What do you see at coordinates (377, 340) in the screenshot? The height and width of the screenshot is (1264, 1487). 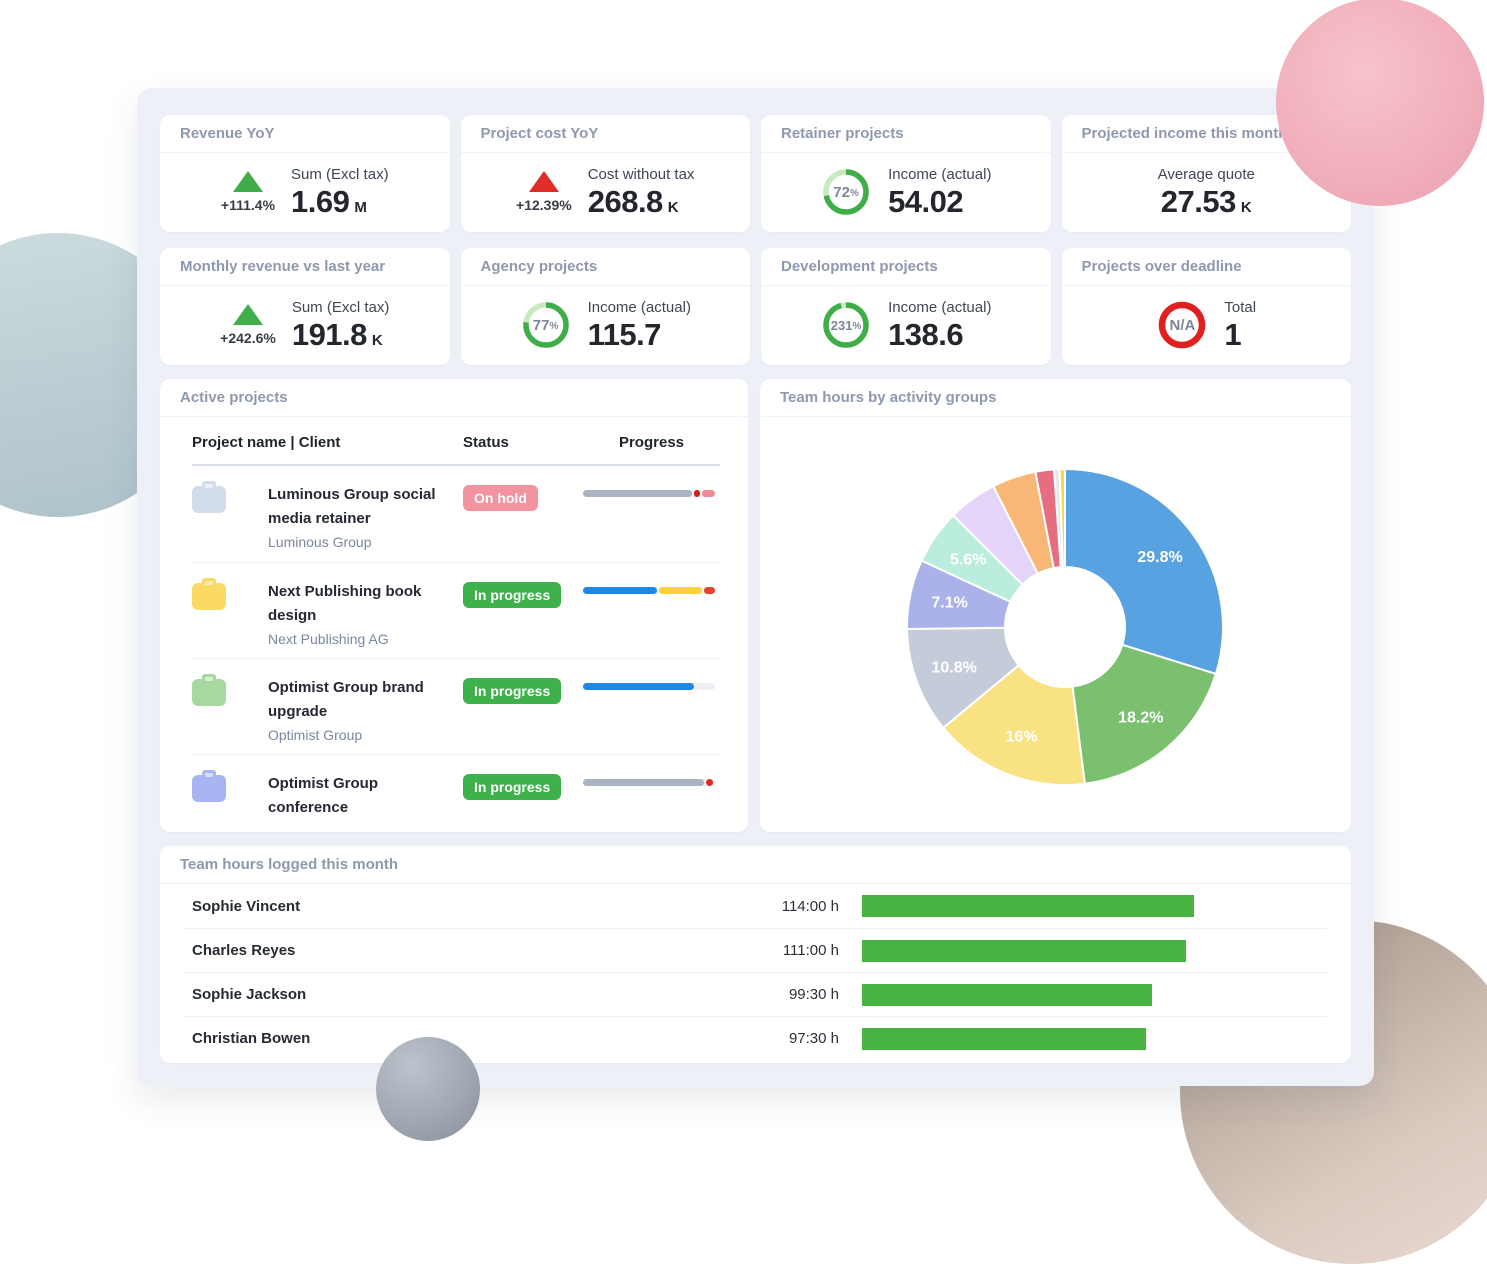 I see `kpi-value-suffix: K` at bounding box center [377, 340].